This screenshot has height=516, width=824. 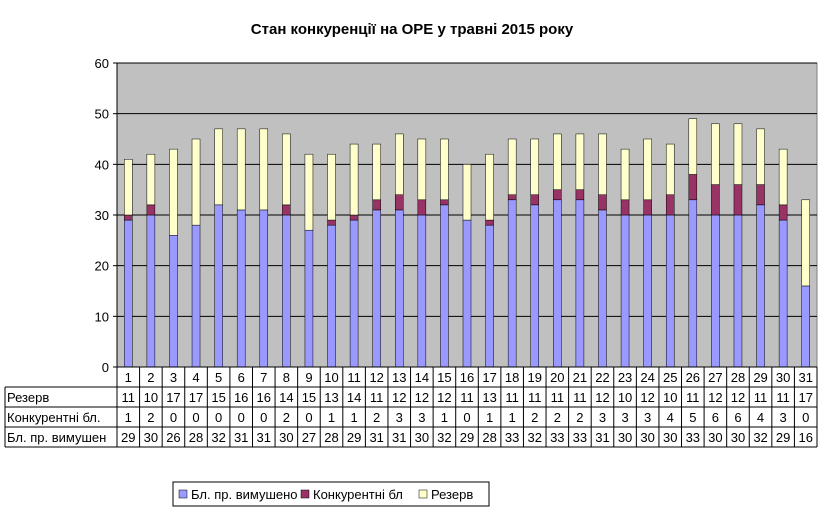 I want to click on table-cell: 30, so click(x=715, y=437).